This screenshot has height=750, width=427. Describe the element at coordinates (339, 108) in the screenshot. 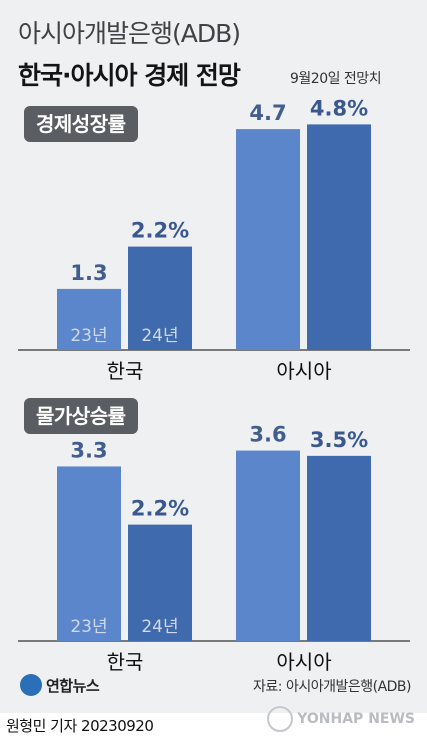

I see `data-label: 4.8%` at that location.